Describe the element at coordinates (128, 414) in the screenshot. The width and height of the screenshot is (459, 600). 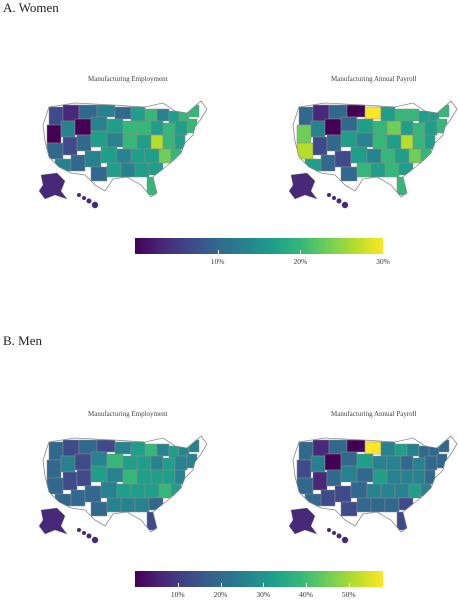
I see `map-title-men-employment: Manufacturing Employment` at that location.